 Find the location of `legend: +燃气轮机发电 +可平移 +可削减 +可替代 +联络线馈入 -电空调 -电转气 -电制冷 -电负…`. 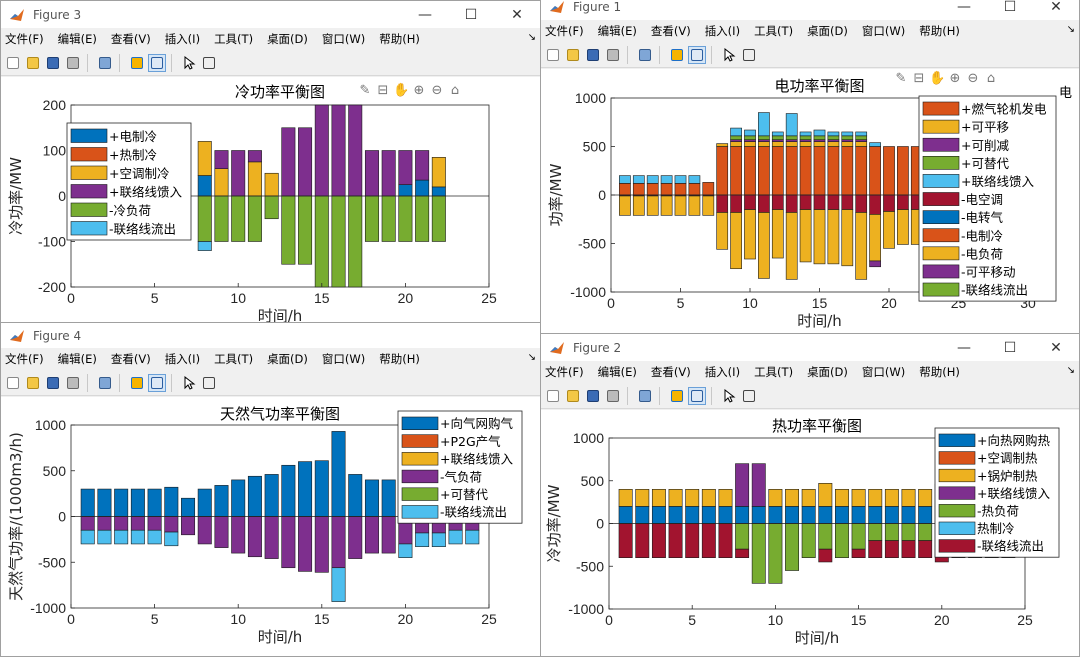

legend: +燃气轮机发电 +可平移 +可削减 +可替代 +联络线馈入 -电空调 -电转气 -电制冷 -电负… is located at coordinates (987, 198).